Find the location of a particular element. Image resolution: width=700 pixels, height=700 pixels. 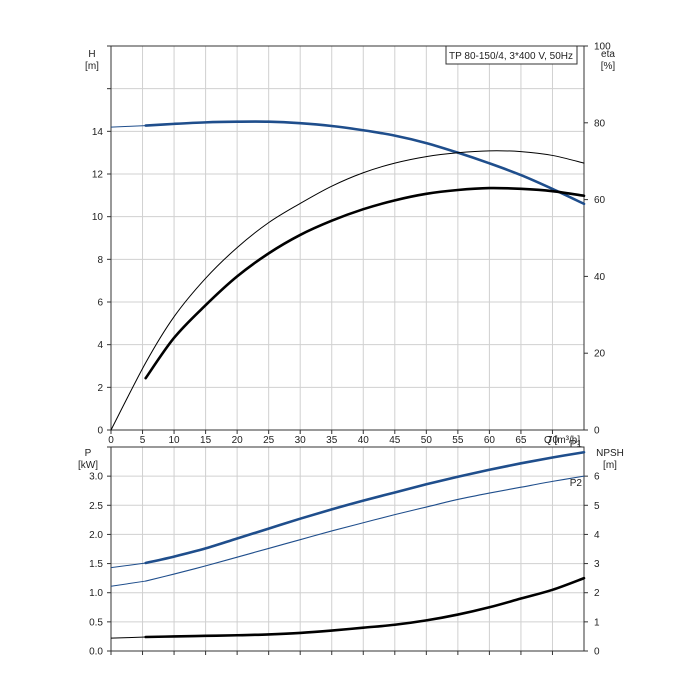

x-tick-label: 10 is located at coordinates (175, 440).